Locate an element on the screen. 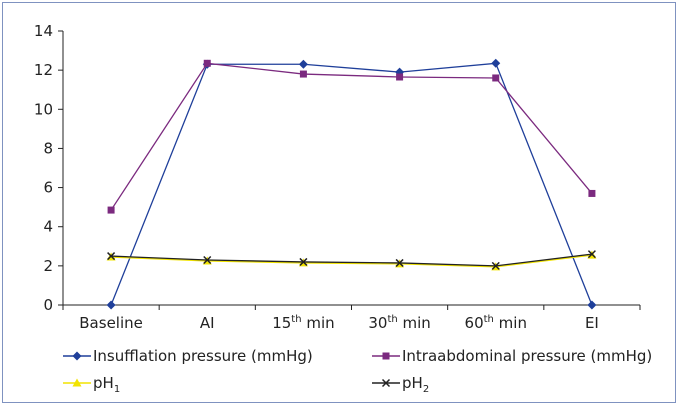 Image resolution: width=680 pixels, height=407 pixels. x-tick-label: AI is located at coordinates (207, 323).